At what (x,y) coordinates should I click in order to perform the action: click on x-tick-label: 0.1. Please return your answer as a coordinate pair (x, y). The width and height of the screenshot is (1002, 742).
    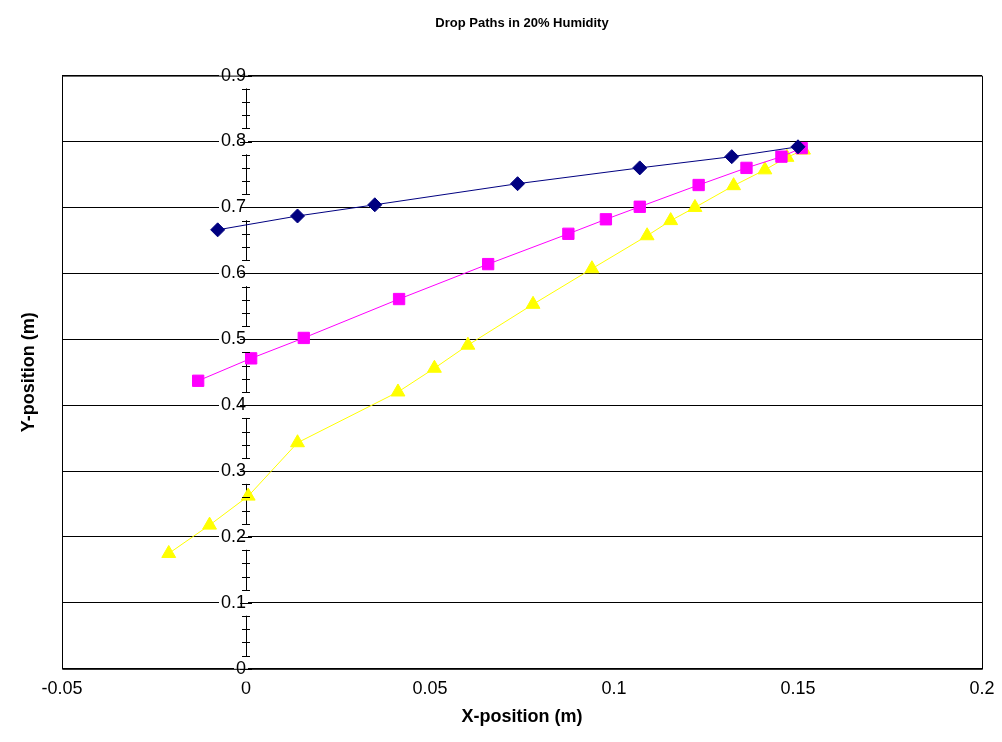
    Looking at the image, I should click on (614, 687).